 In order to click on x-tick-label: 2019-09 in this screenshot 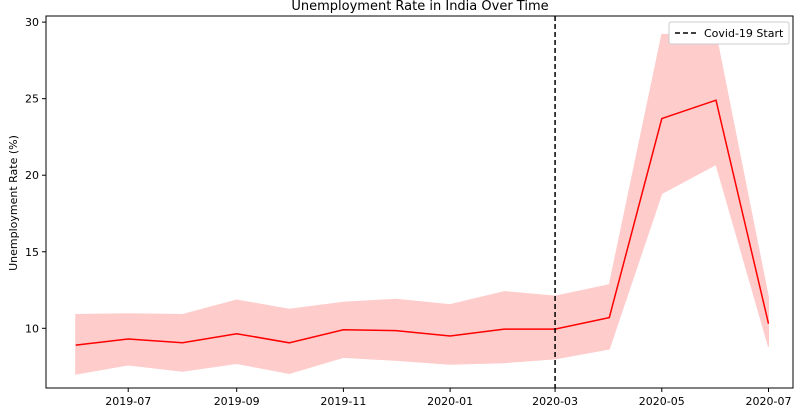, I will do `click(237, 401)`.